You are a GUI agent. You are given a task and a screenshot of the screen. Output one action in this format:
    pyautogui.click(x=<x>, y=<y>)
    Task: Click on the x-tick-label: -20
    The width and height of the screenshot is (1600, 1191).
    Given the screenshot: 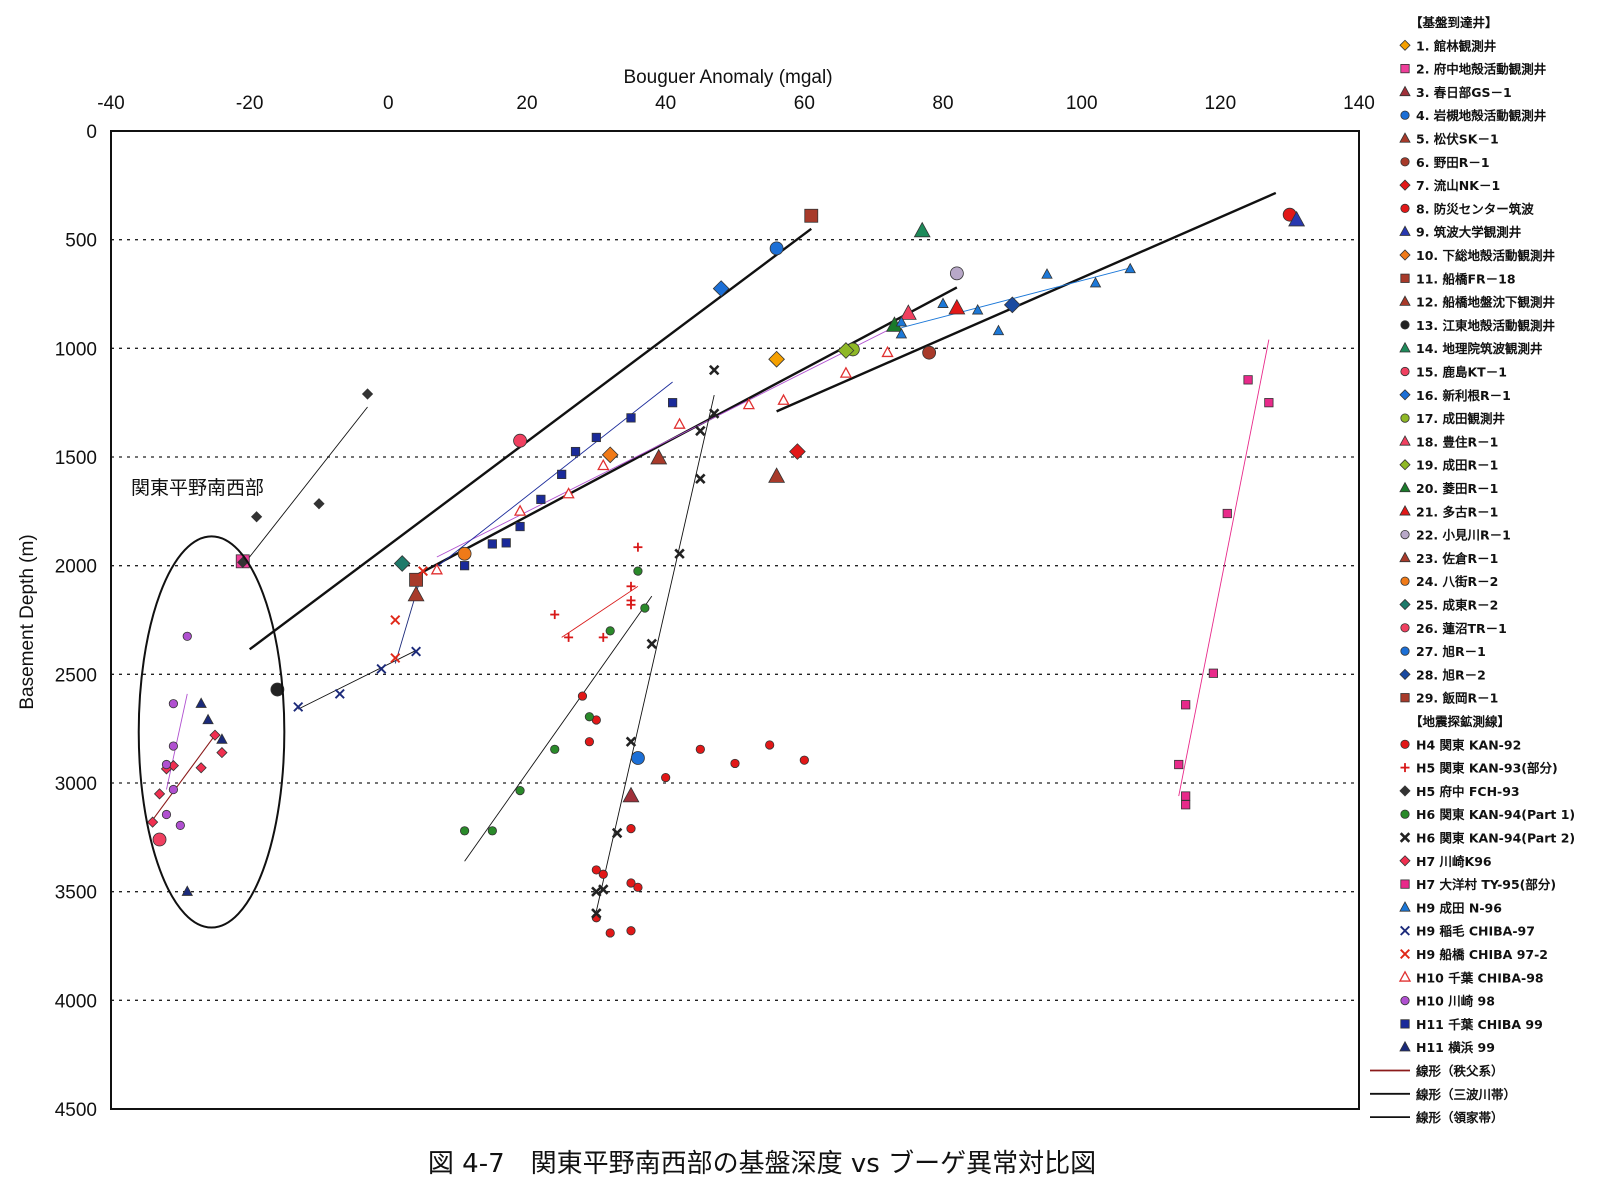 What is the action you would take?
    pyautogui.click(x=249, y=103)
    